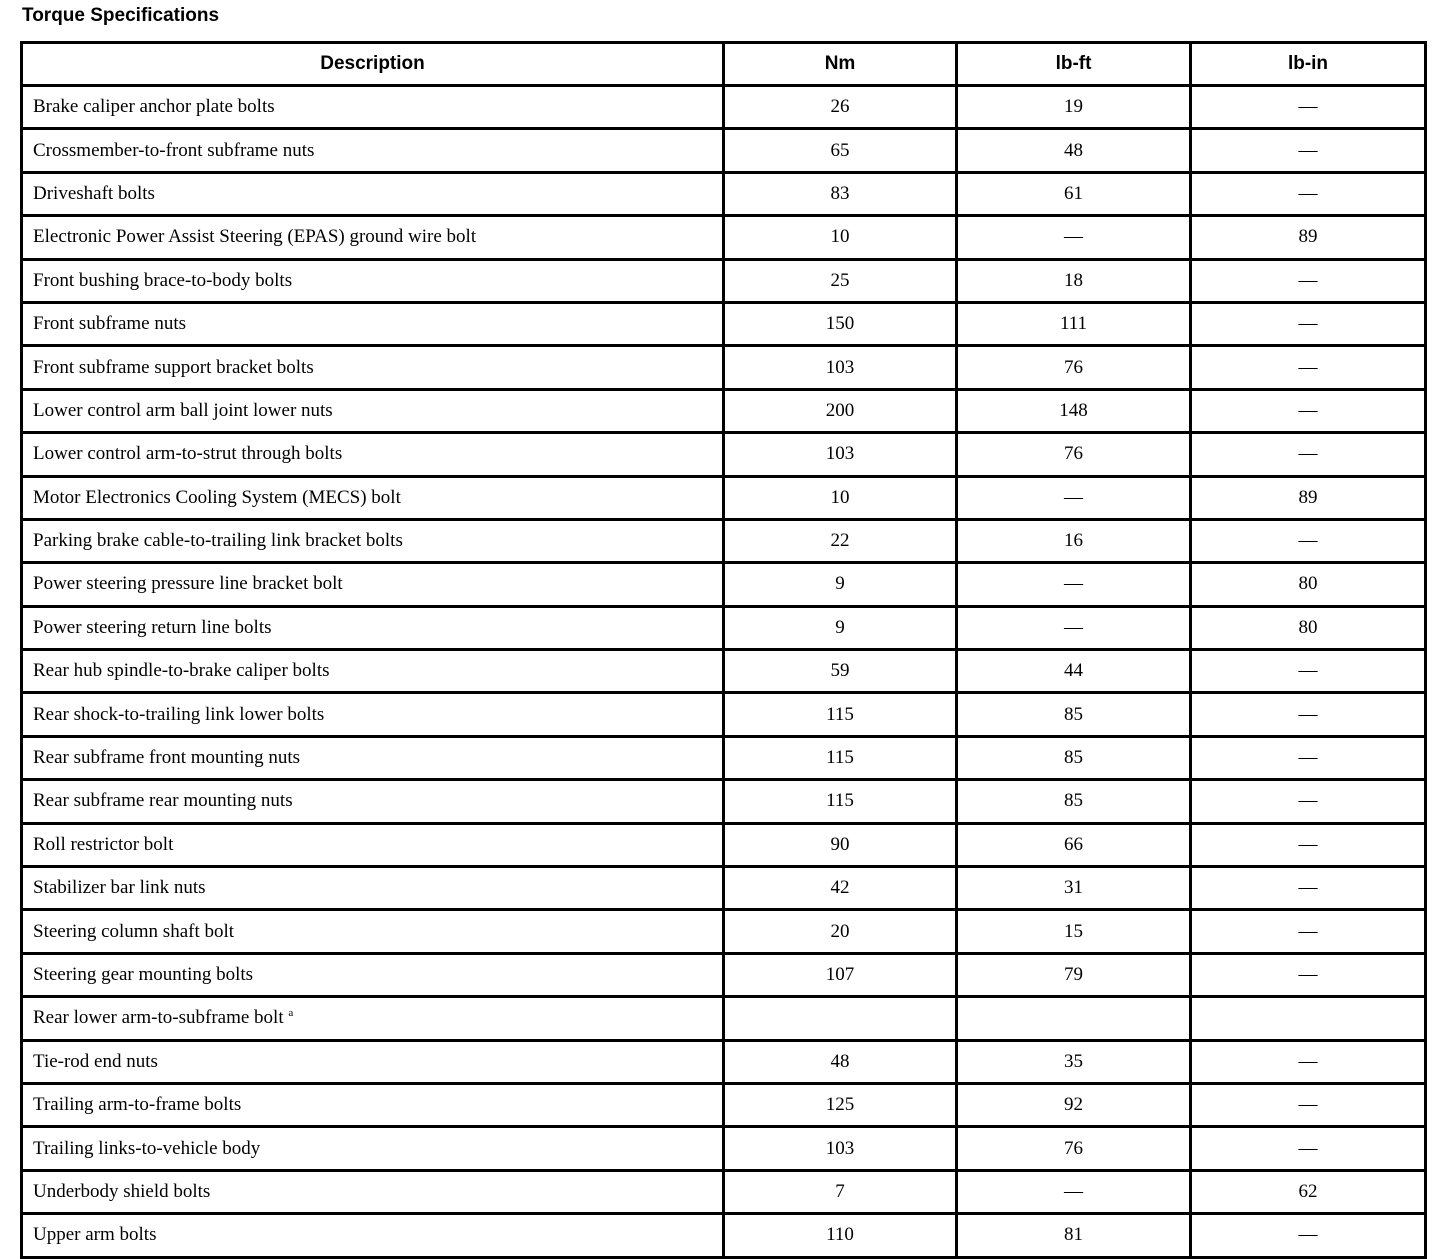 Image resolution: width=1456 pixels, height=1259 pixels. I want to click on cell-lb-ft: 81, so click(1073, 1235).